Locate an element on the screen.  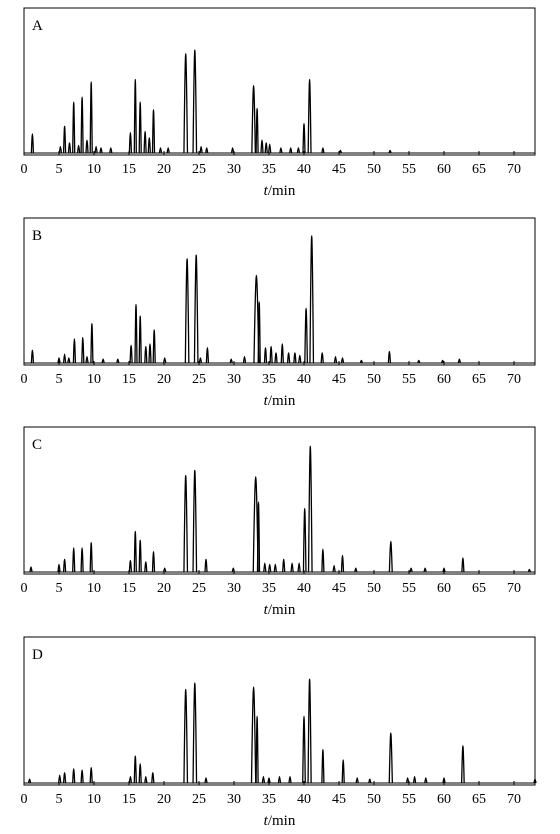
x-tick-label: 60 is located at coordinates (444, 379).